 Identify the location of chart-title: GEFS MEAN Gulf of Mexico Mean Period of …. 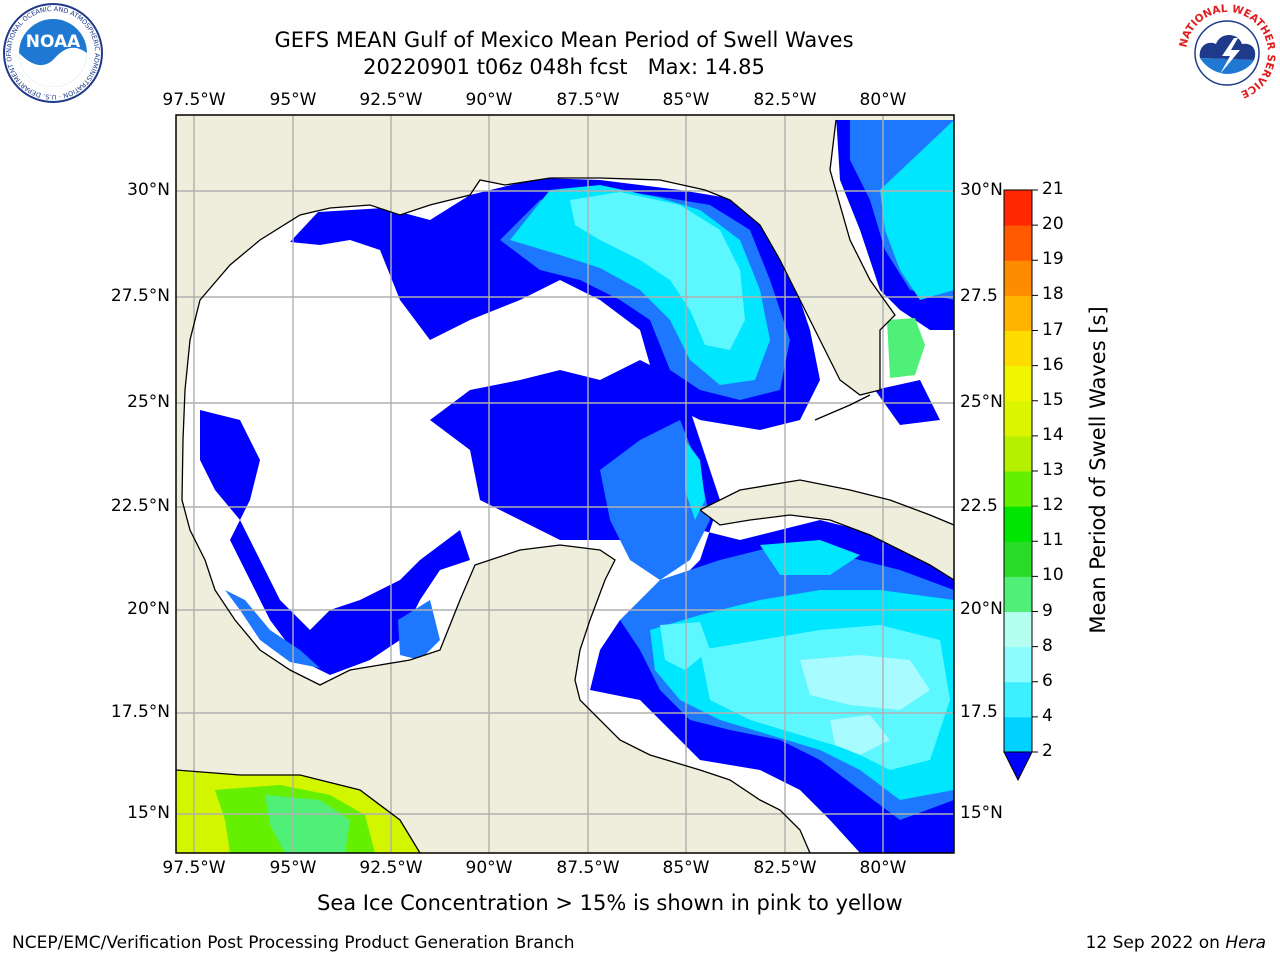
(564, 40).